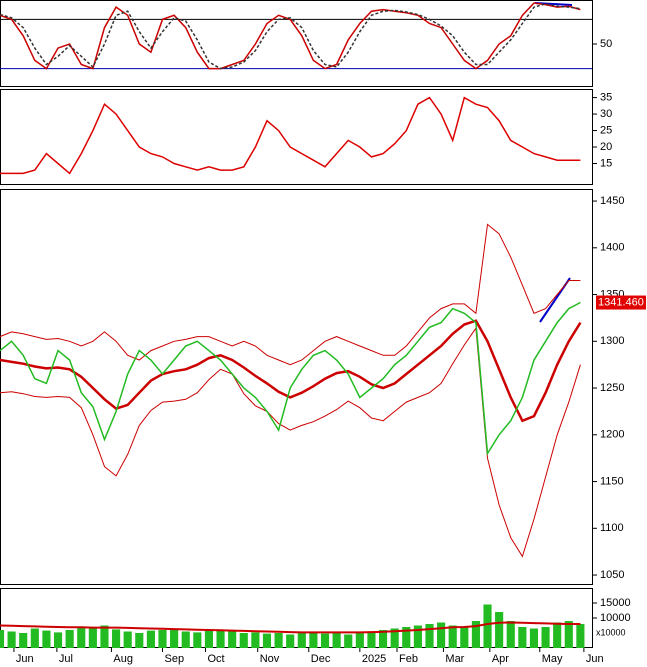 Image resolution: width=647 pixels, height=667 pixels. What do you see at coordinates (454, 659) in the screenshot?
I see `x-tick-label: Mar` at bounding box center [454, 659].